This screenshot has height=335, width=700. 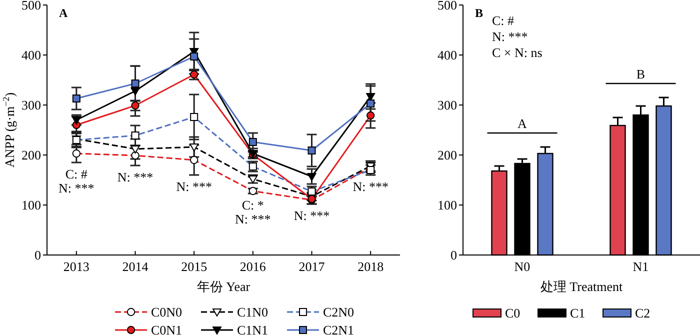 I want to click on annotation: B, so click(x=641, y=74).